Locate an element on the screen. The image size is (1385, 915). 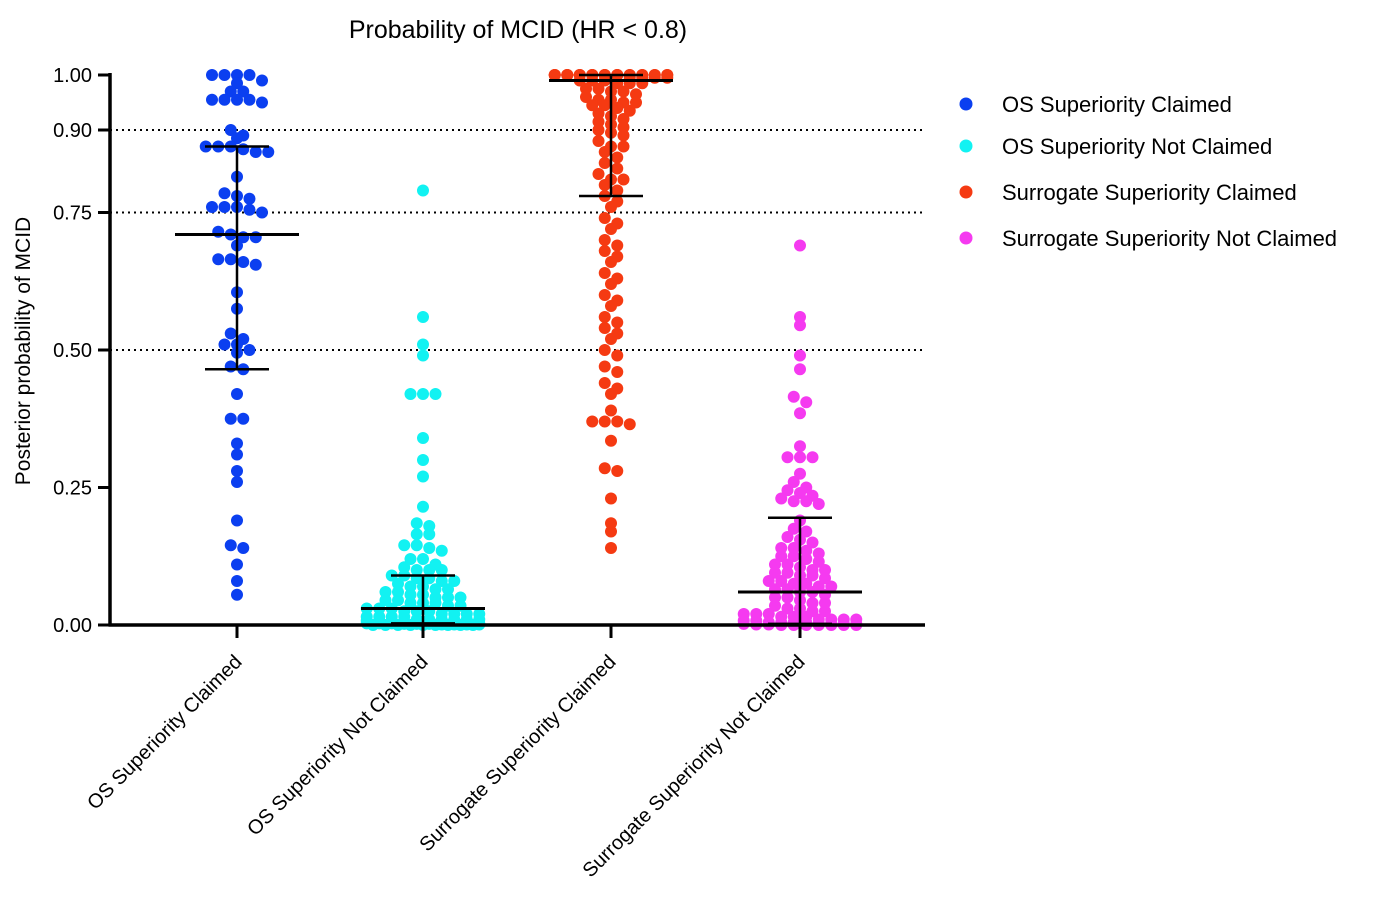
legend-label: OS Superiority Claimed is located at coordinates (1117, 104).